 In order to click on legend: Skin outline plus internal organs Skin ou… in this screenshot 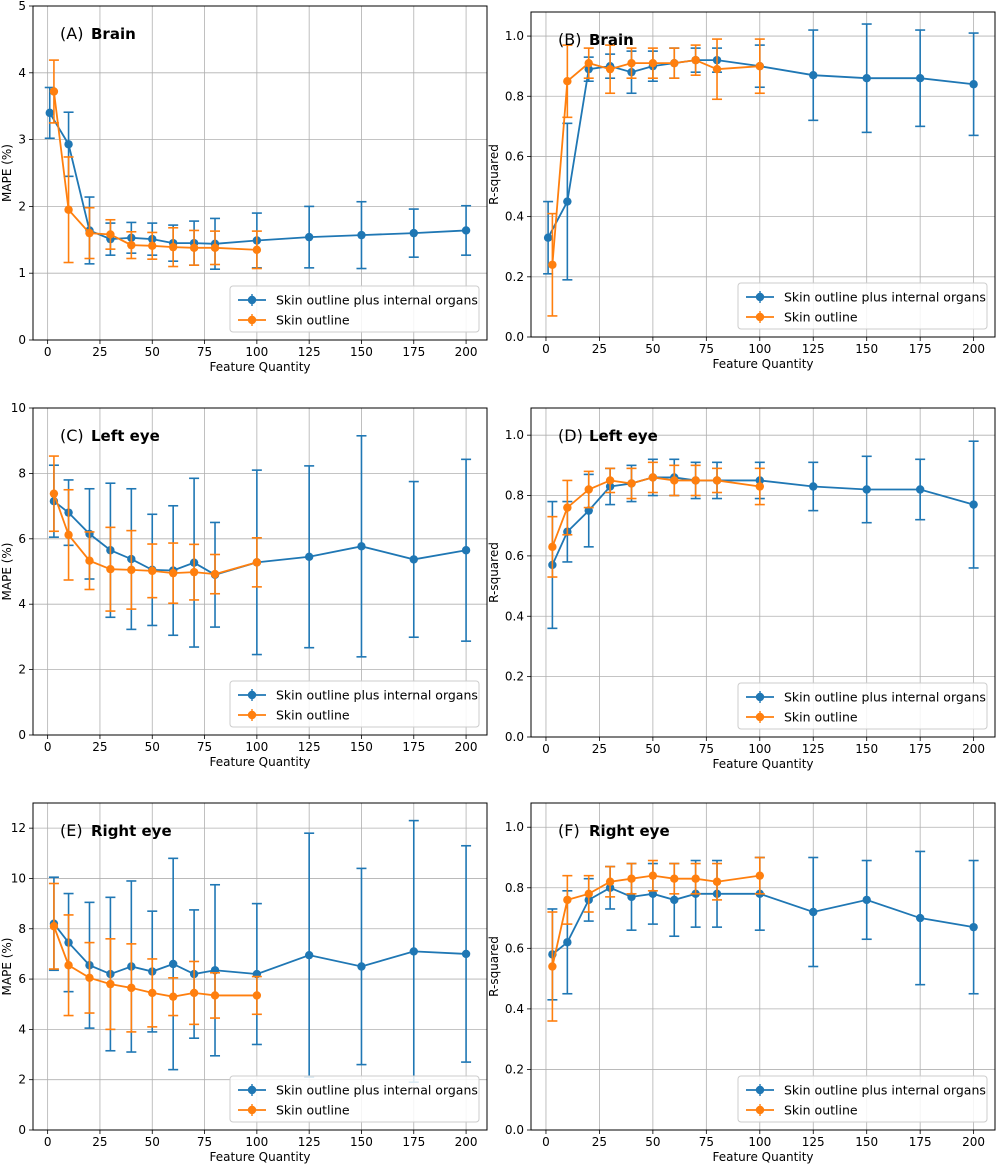, I will do `click(354, 309)`.